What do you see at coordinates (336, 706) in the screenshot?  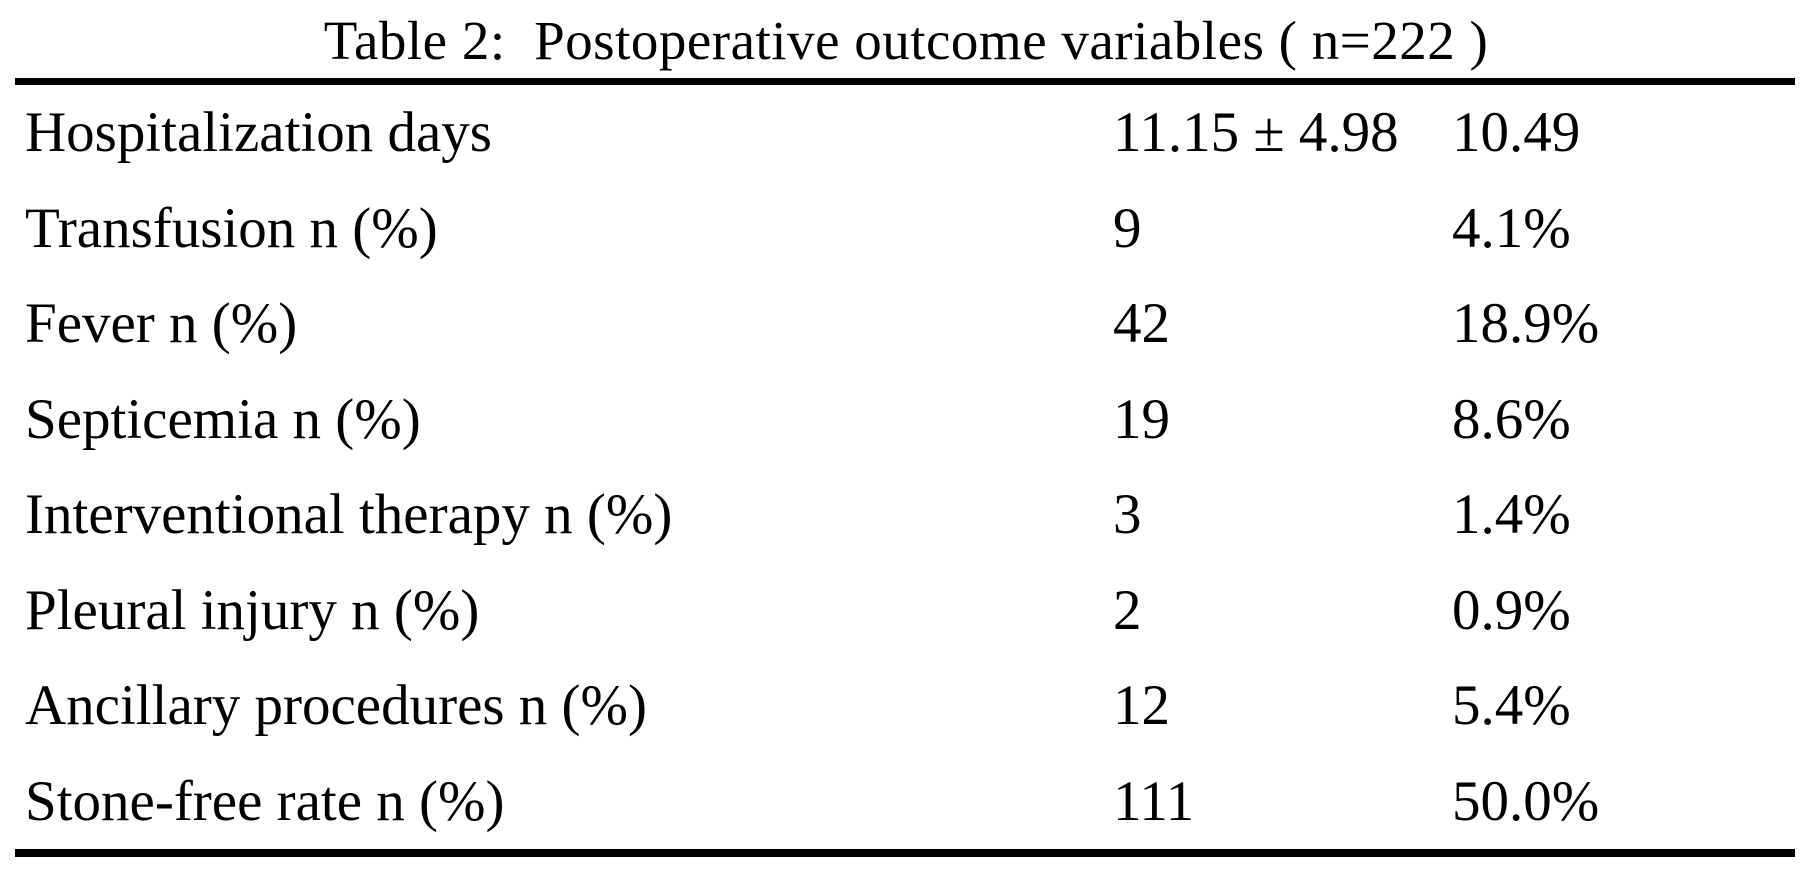 I see `row-label: Ancillary procedures n (%)` at bounding box center [336, 706].